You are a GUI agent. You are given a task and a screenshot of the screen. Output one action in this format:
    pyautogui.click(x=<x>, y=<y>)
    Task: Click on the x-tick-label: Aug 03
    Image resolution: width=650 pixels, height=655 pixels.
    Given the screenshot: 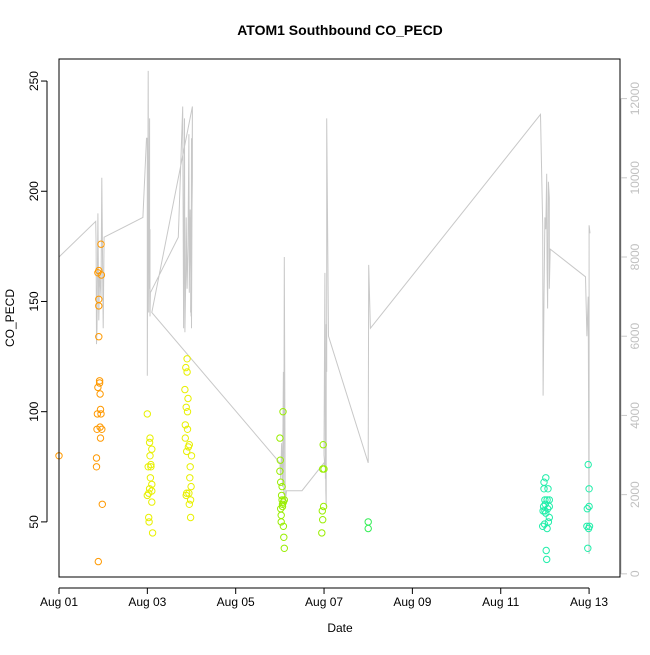 What is the action you would take?
    pyautogui.click(x=147, y=602)
    